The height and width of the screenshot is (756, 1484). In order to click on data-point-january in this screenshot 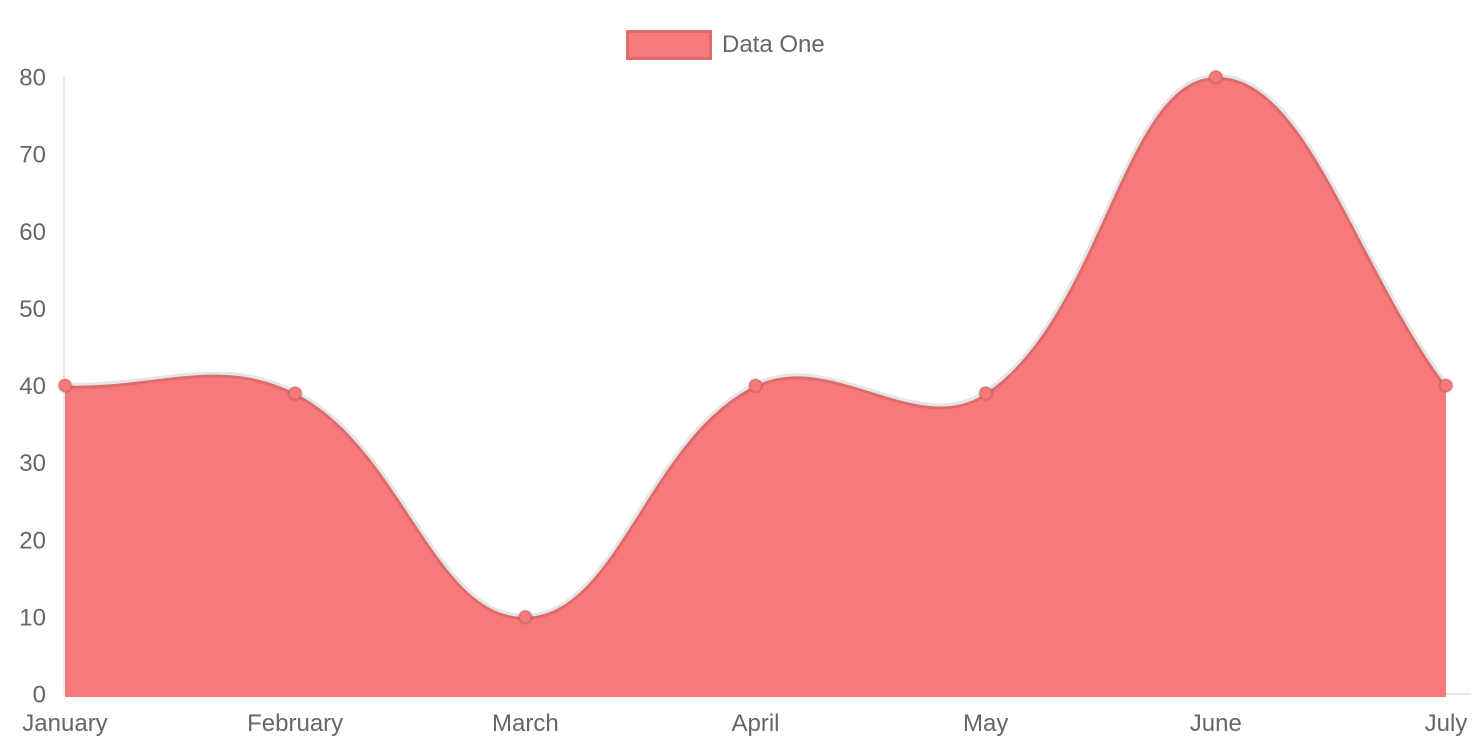, I will do `click(65, 385)`.